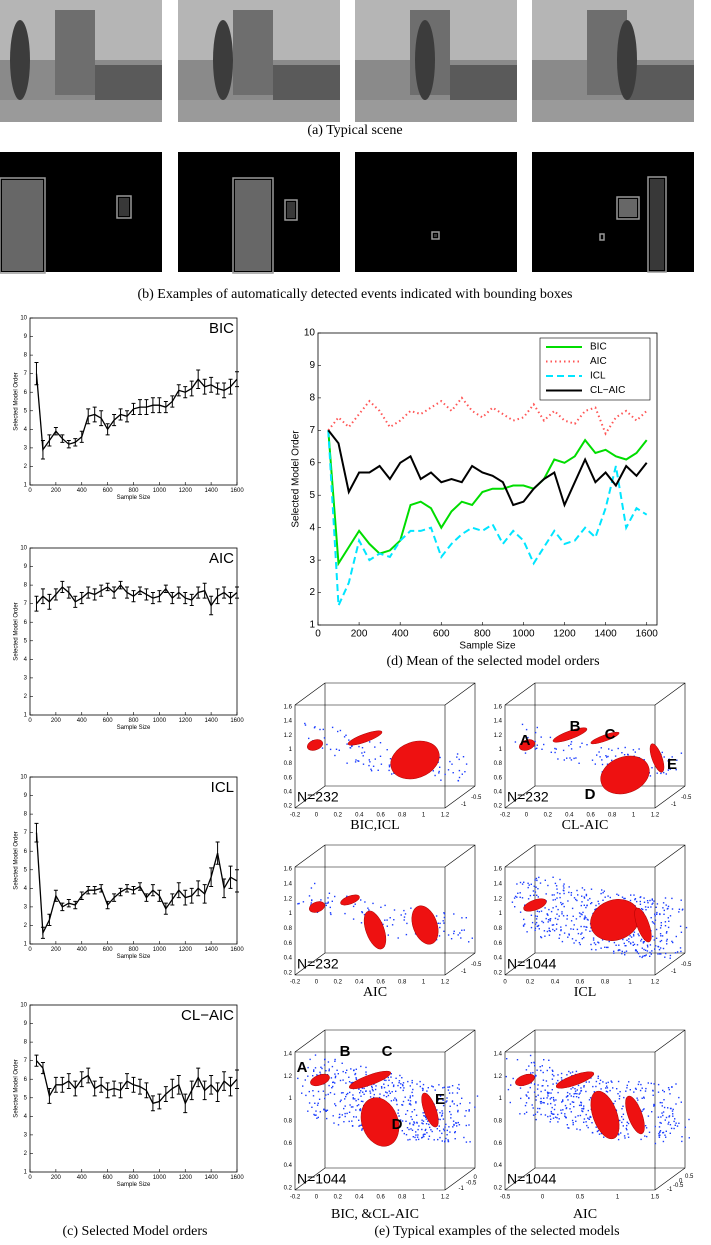 This screenshot has height=1245, width=711. What do you see at coordinates (591, 816) in the screenshot?
I see `x-tick-label: 0.6` at bounding box center [591, 816].